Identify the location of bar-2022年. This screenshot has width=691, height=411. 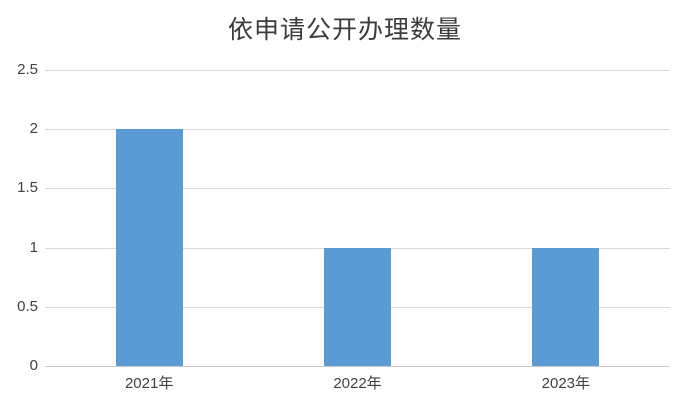
(357, 306).